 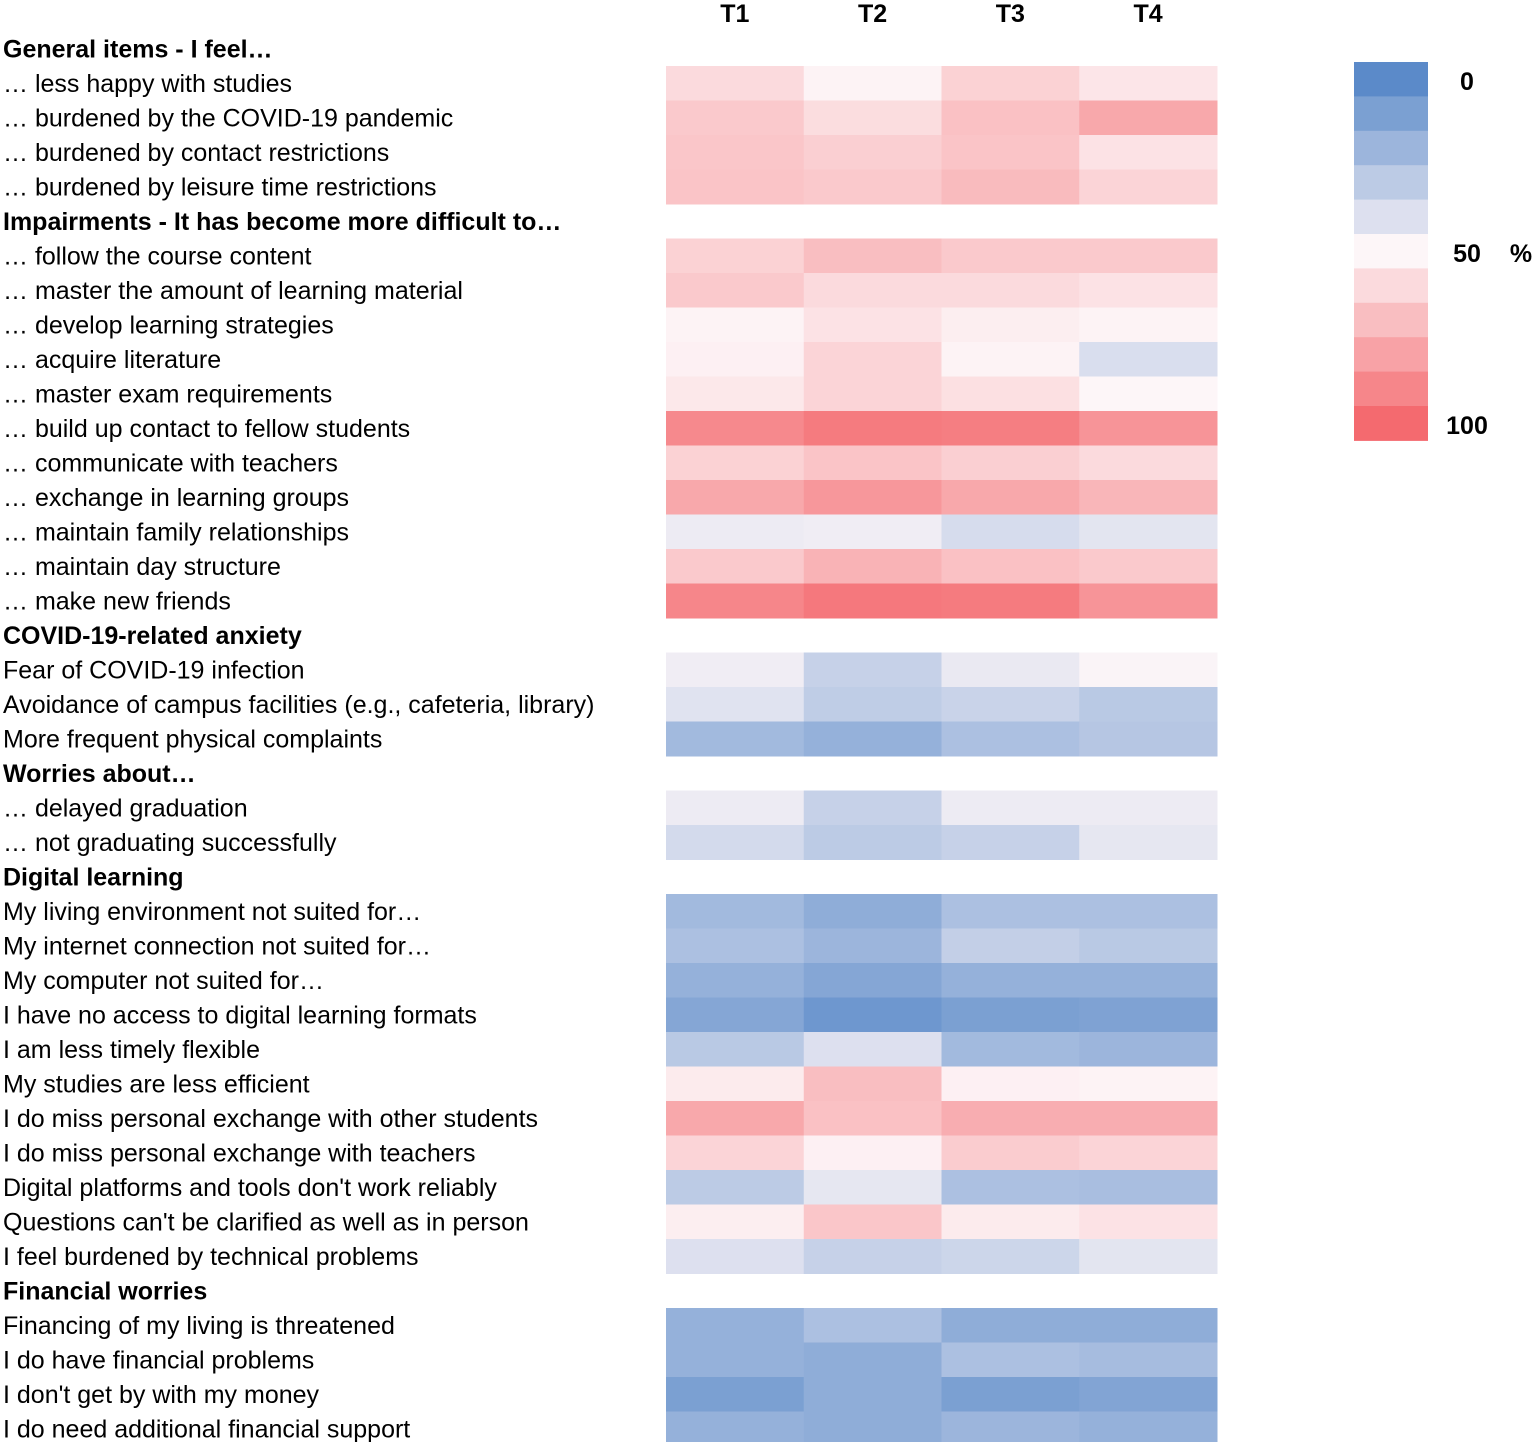 What do you see at coordinates (1010, 946) in the screenshot?
I see `heatmap-cell-my-internet-connection-not-suited-for-t3` at bounding box center [1010, 946].